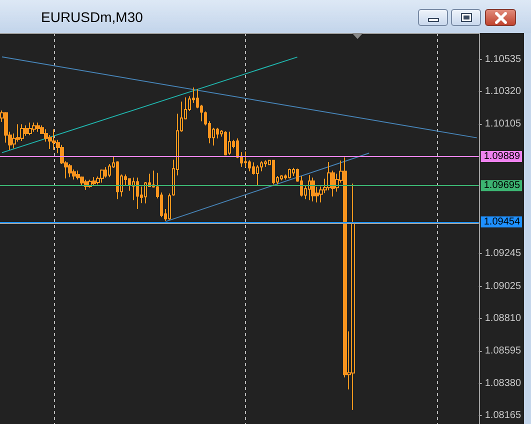  Describe the element at coordinates (503, 351) in the screenshot. I see `y-tick-label: 1.08595` at that location.